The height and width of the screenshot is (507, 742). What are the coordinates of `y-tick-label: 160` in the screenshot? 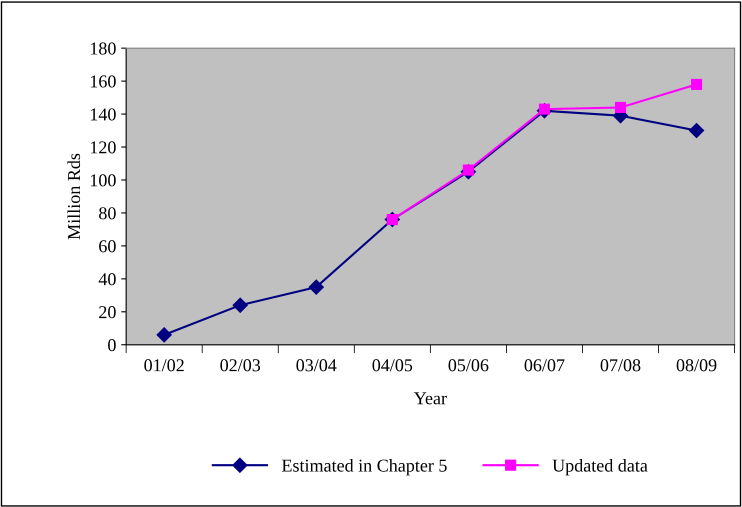 It's located at (103, 81).